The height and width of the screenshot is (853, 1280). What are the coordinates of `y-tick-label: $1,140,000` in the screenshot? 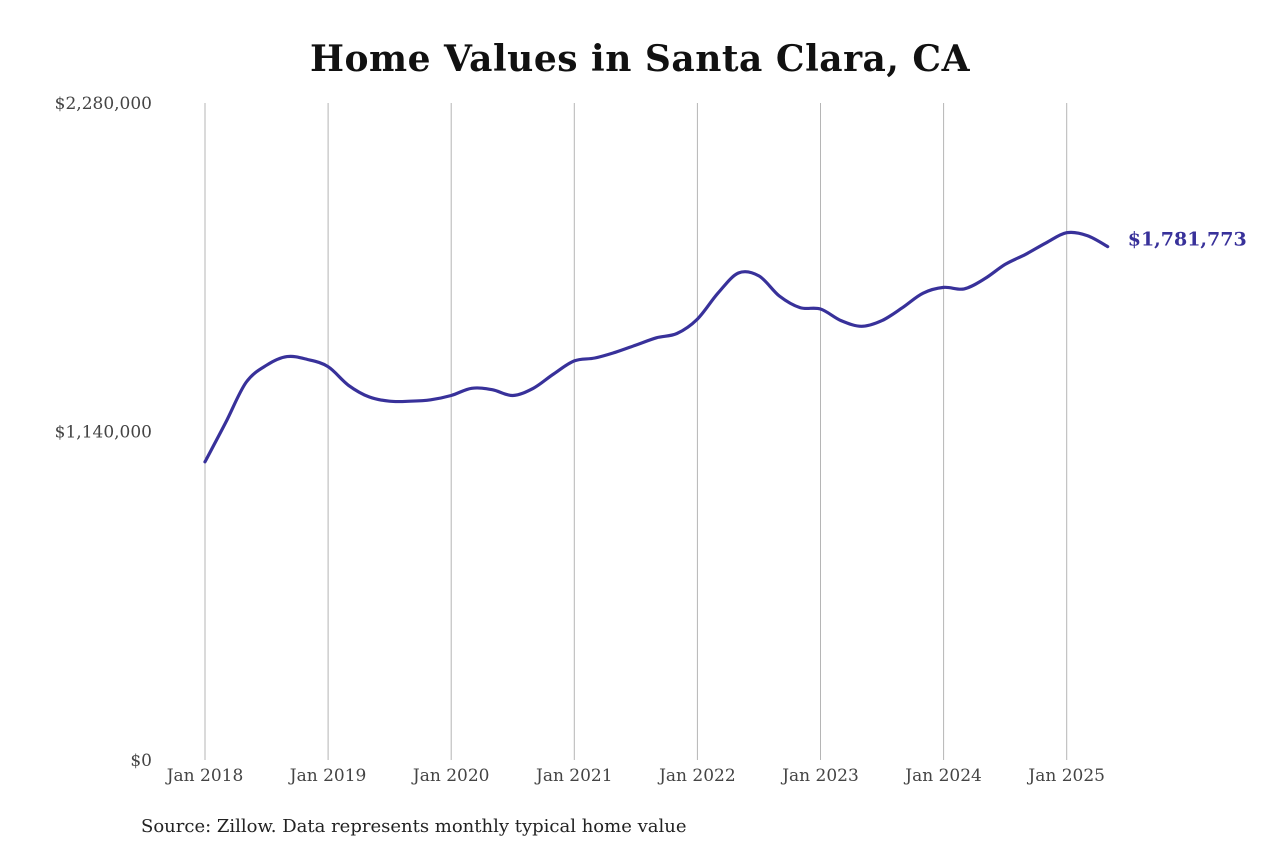 It's located at (103, 433).